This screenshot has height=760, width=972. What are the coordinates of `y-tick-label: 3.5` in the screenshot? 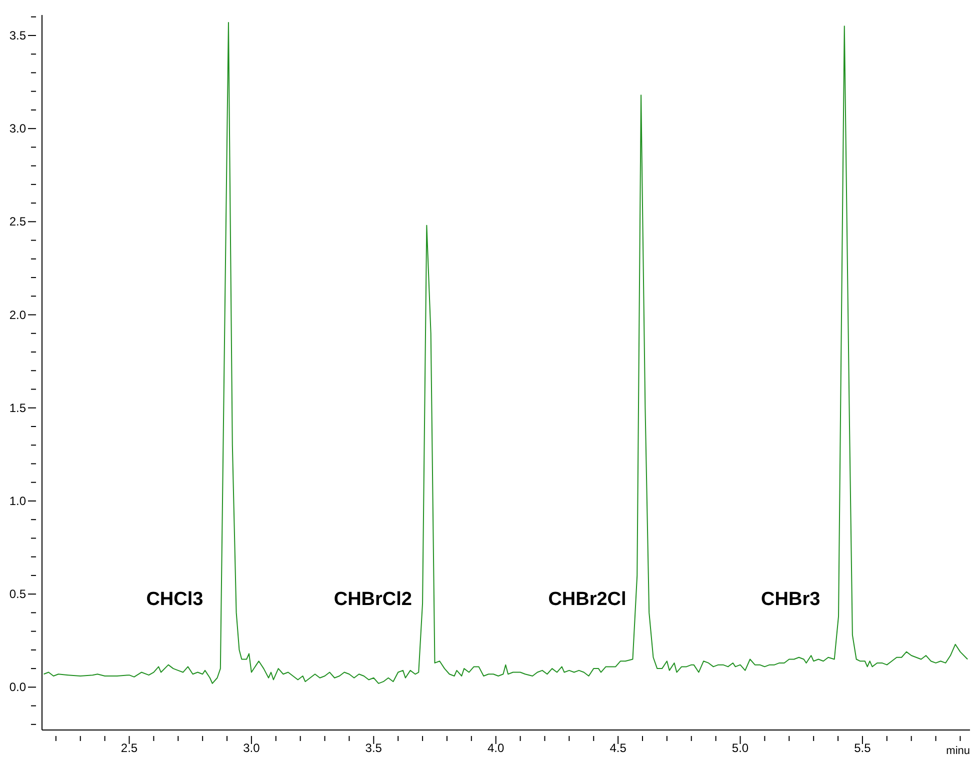 It's located at (17, 35).